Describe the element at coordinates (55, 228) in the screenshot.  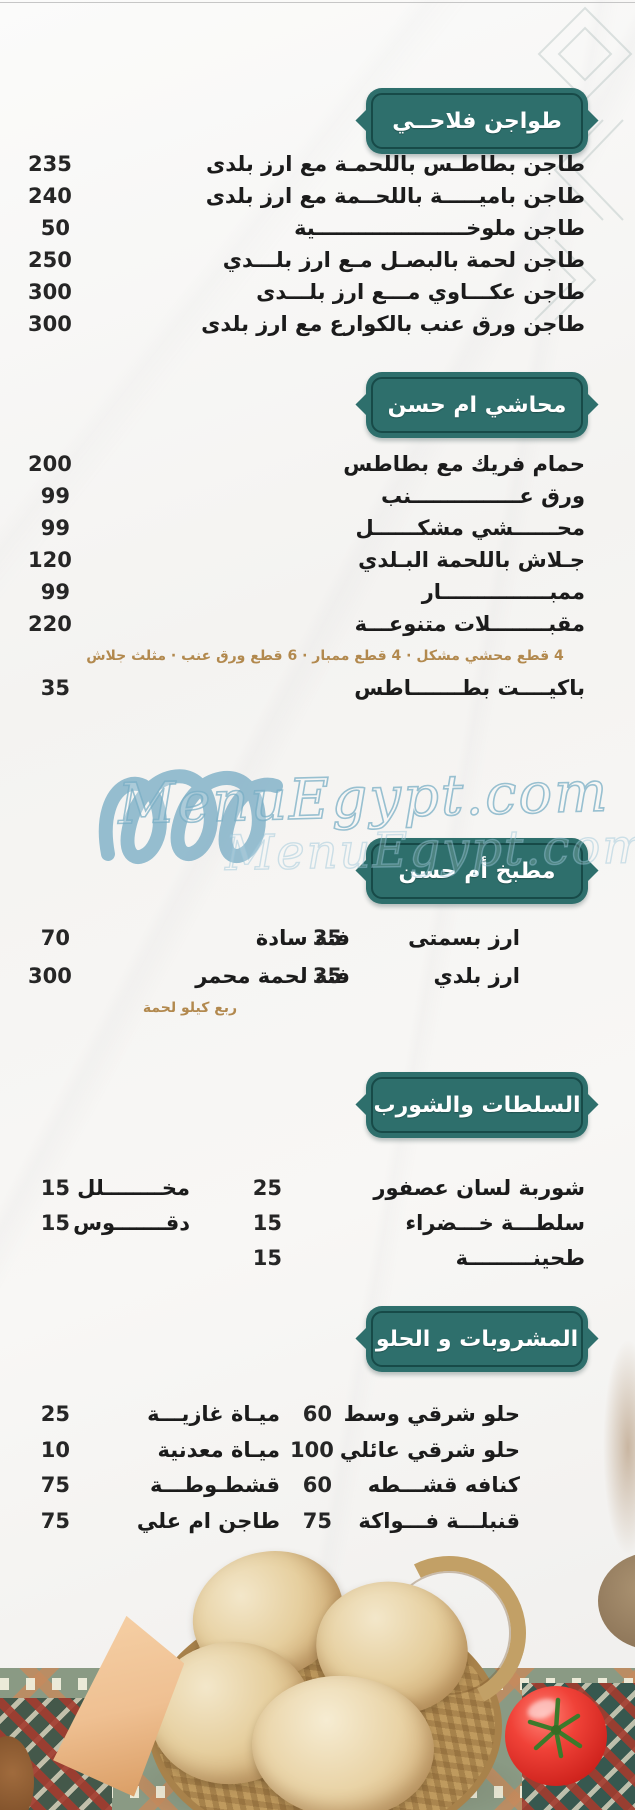
I see `menu-item-price: 50` at that location.